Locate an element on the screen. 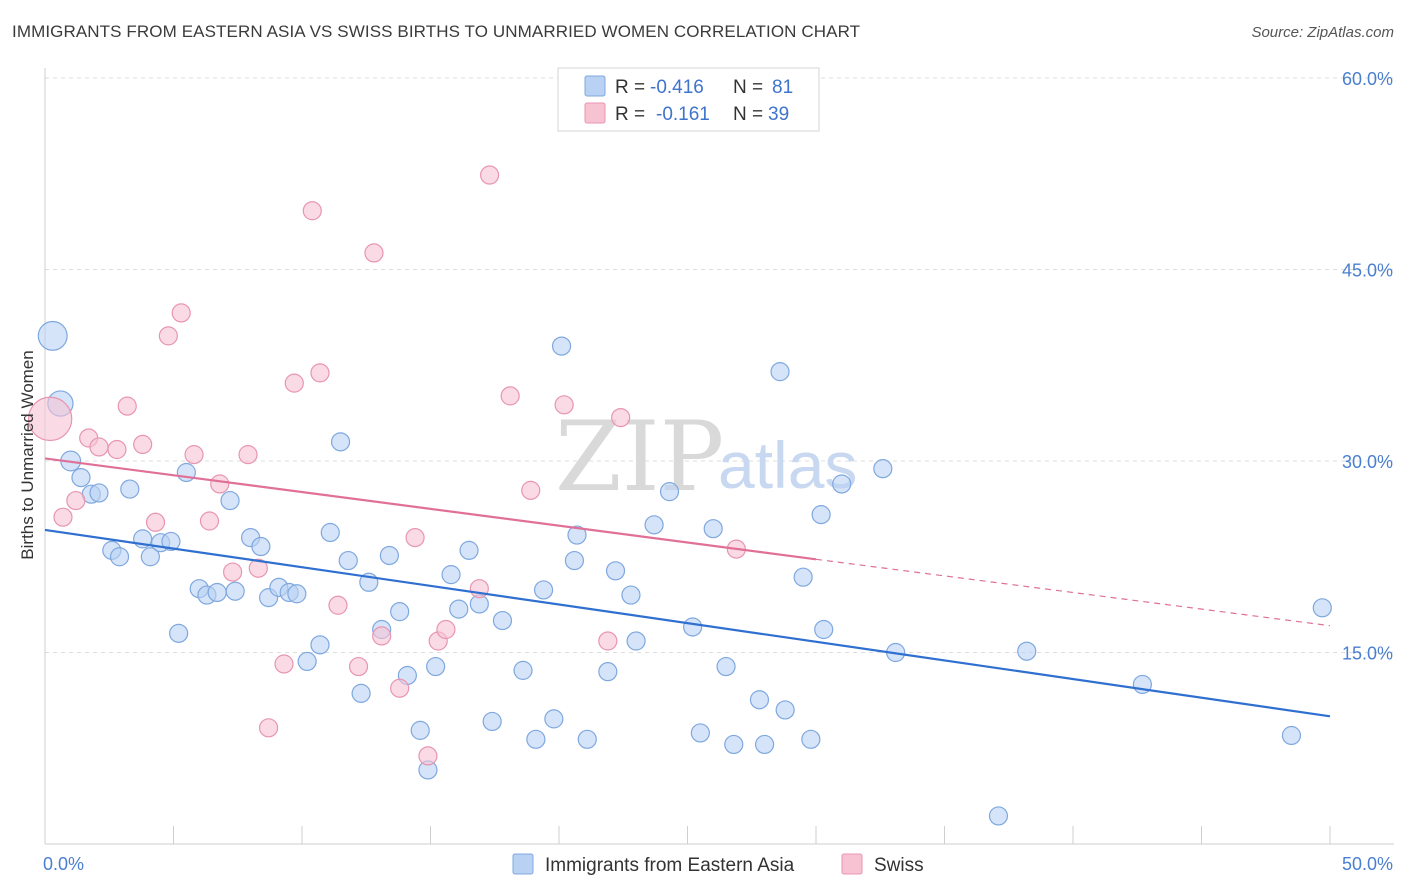 The height and width of the screenshot is (892, 1406). stats-legend: R = -0.416 N = 81 R = -0.161 N = 39 is located at coordinates (688, 99).